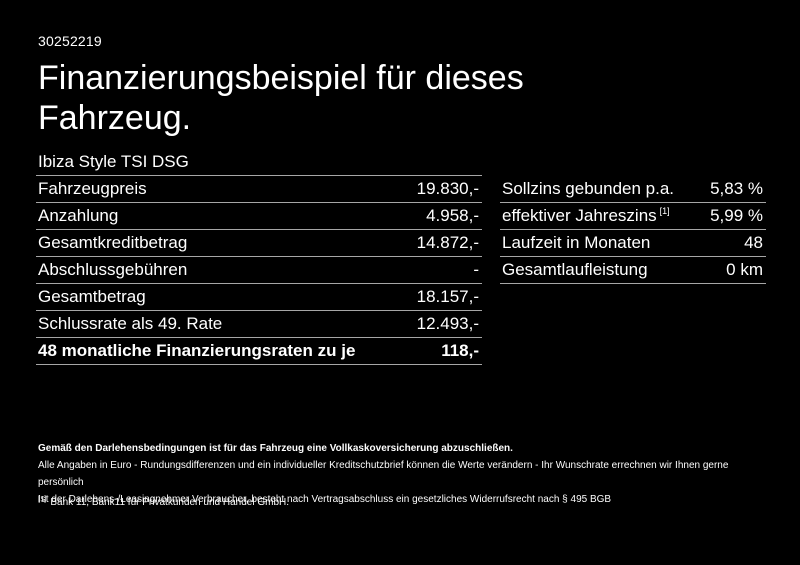  I want to click on row-label: Anzahlung, so click(78, 215).